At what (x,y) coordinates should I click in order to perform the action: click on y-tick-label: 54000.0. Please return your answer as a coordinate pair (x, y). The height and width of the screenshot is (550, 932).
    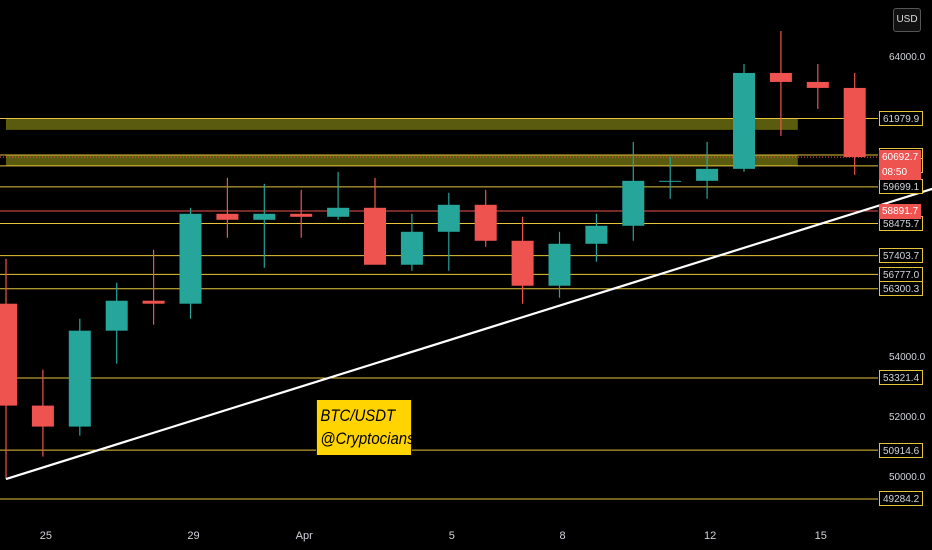
    Looking at the image, I should click on (907, 358).